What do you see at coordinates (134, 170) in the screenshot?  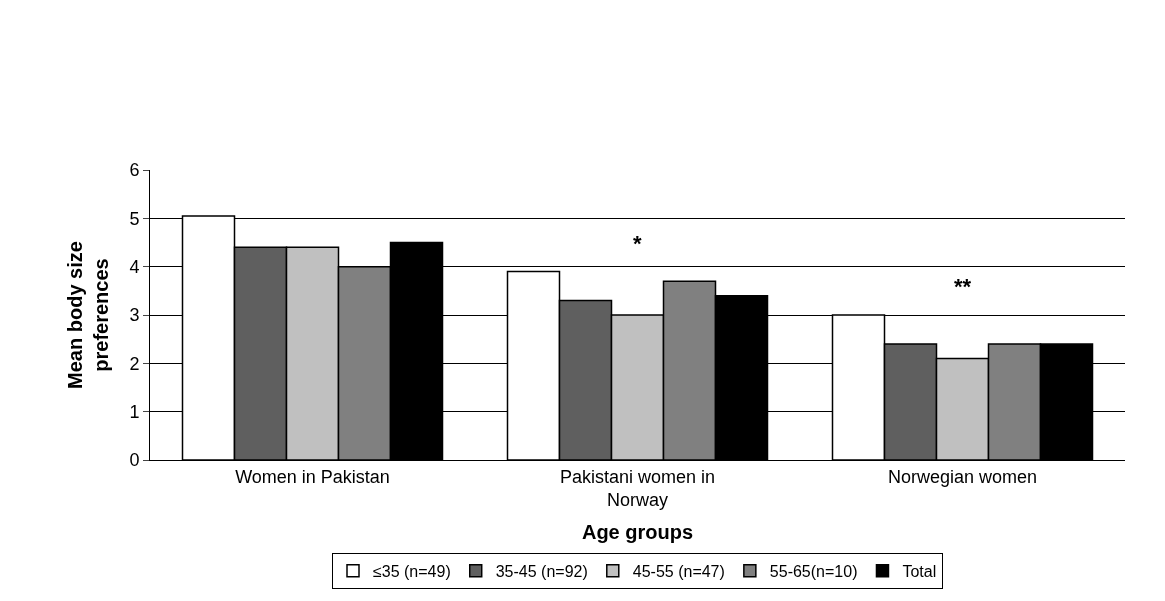 I see `y-tick-label: 6` at bounding box center [134, 170].